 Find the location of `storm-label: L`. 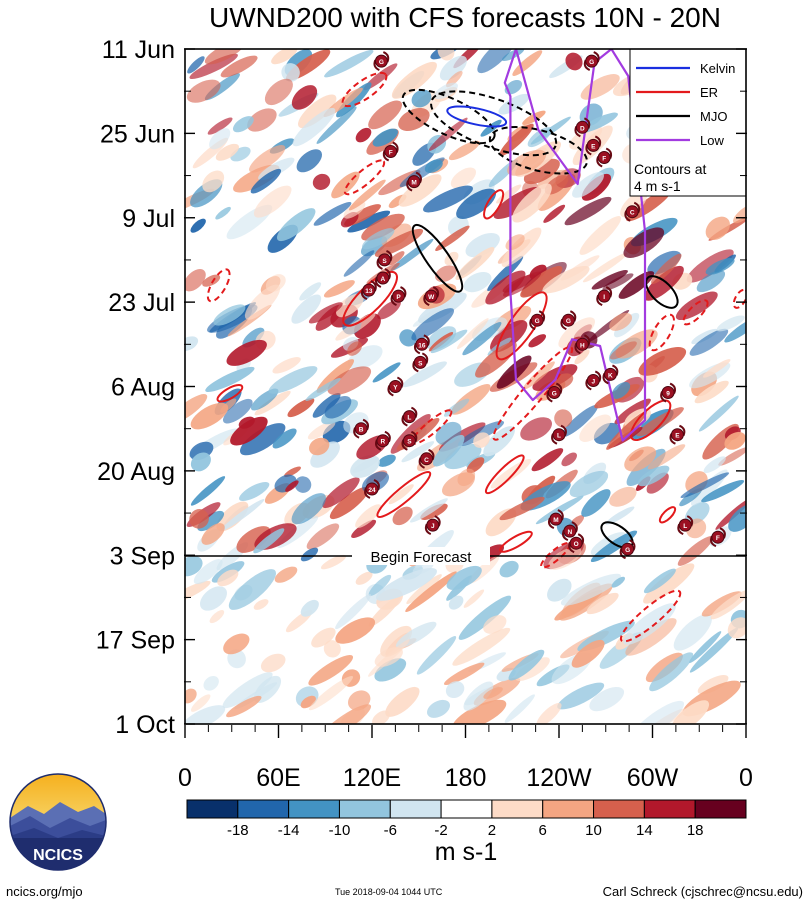

storm-label: L is located at coordinates (685, 526).